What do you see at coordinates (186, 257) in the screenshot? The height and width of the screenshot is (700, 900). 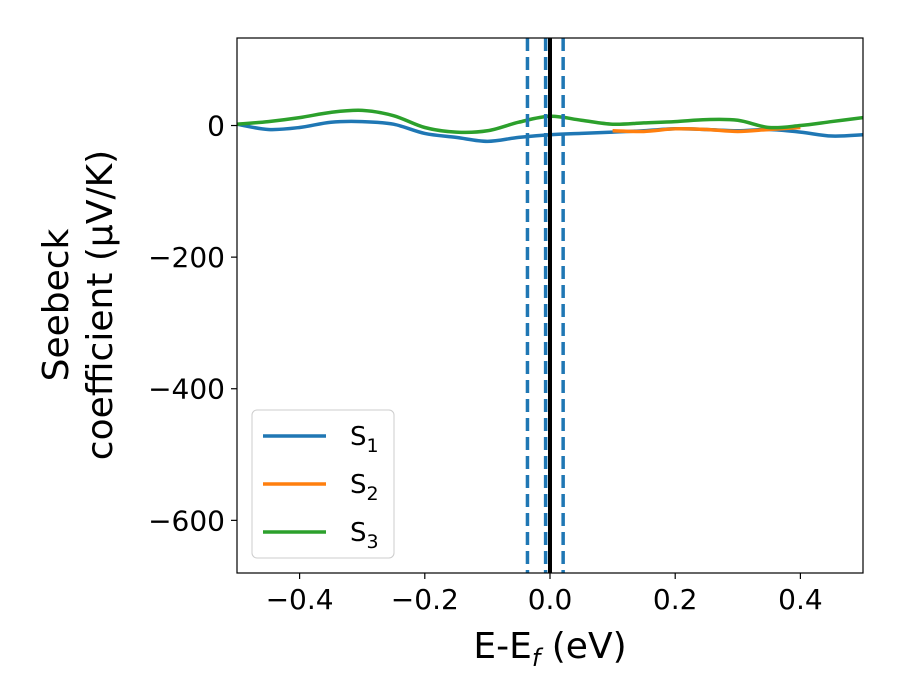 I see `y-tick-label: −200` at bounding box center [186, 257].